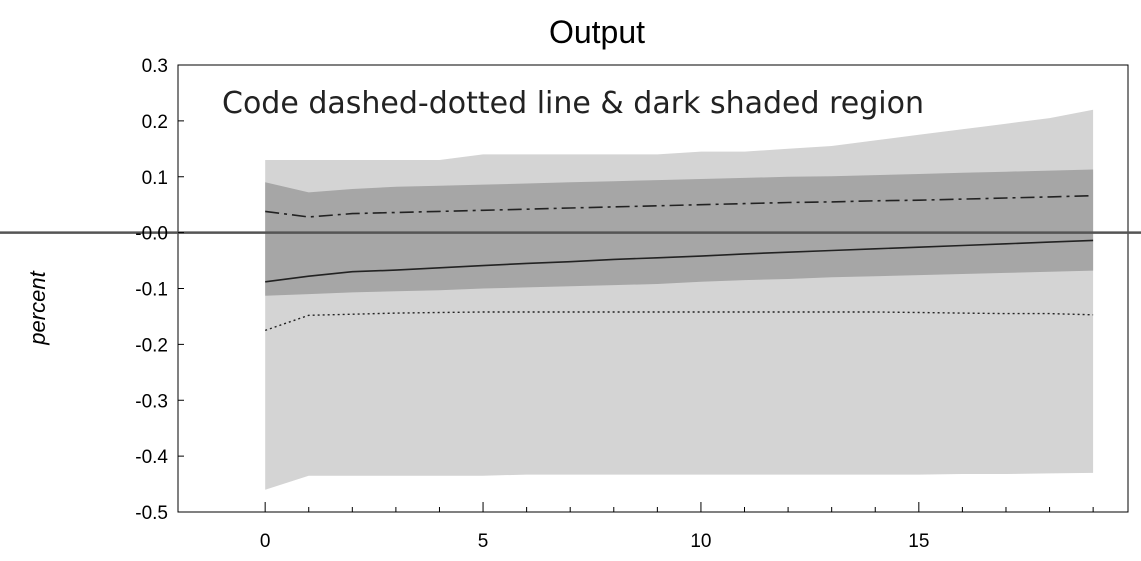  I want to click on x-tick-label: 0, so click(265, 541).